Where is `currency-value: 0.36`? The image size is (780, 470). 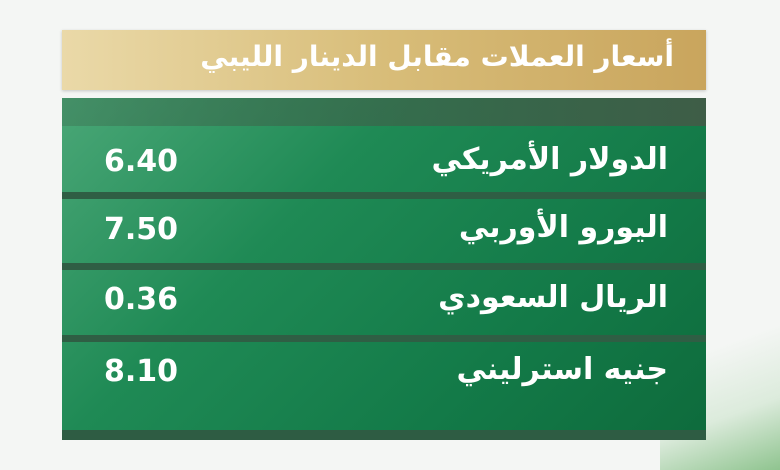 currency-value: 0.36 is located at coordinates (141, 299).